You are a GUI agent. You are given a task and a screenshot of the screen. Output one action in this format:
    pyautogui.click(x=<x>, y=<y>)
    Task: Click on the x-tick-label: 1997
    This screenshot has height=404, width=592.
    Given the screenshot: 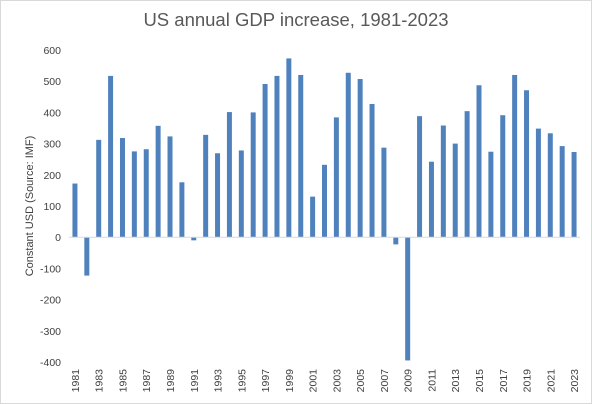 What is the action you would take?
    pyautogui.click(x=266, y=381)
    